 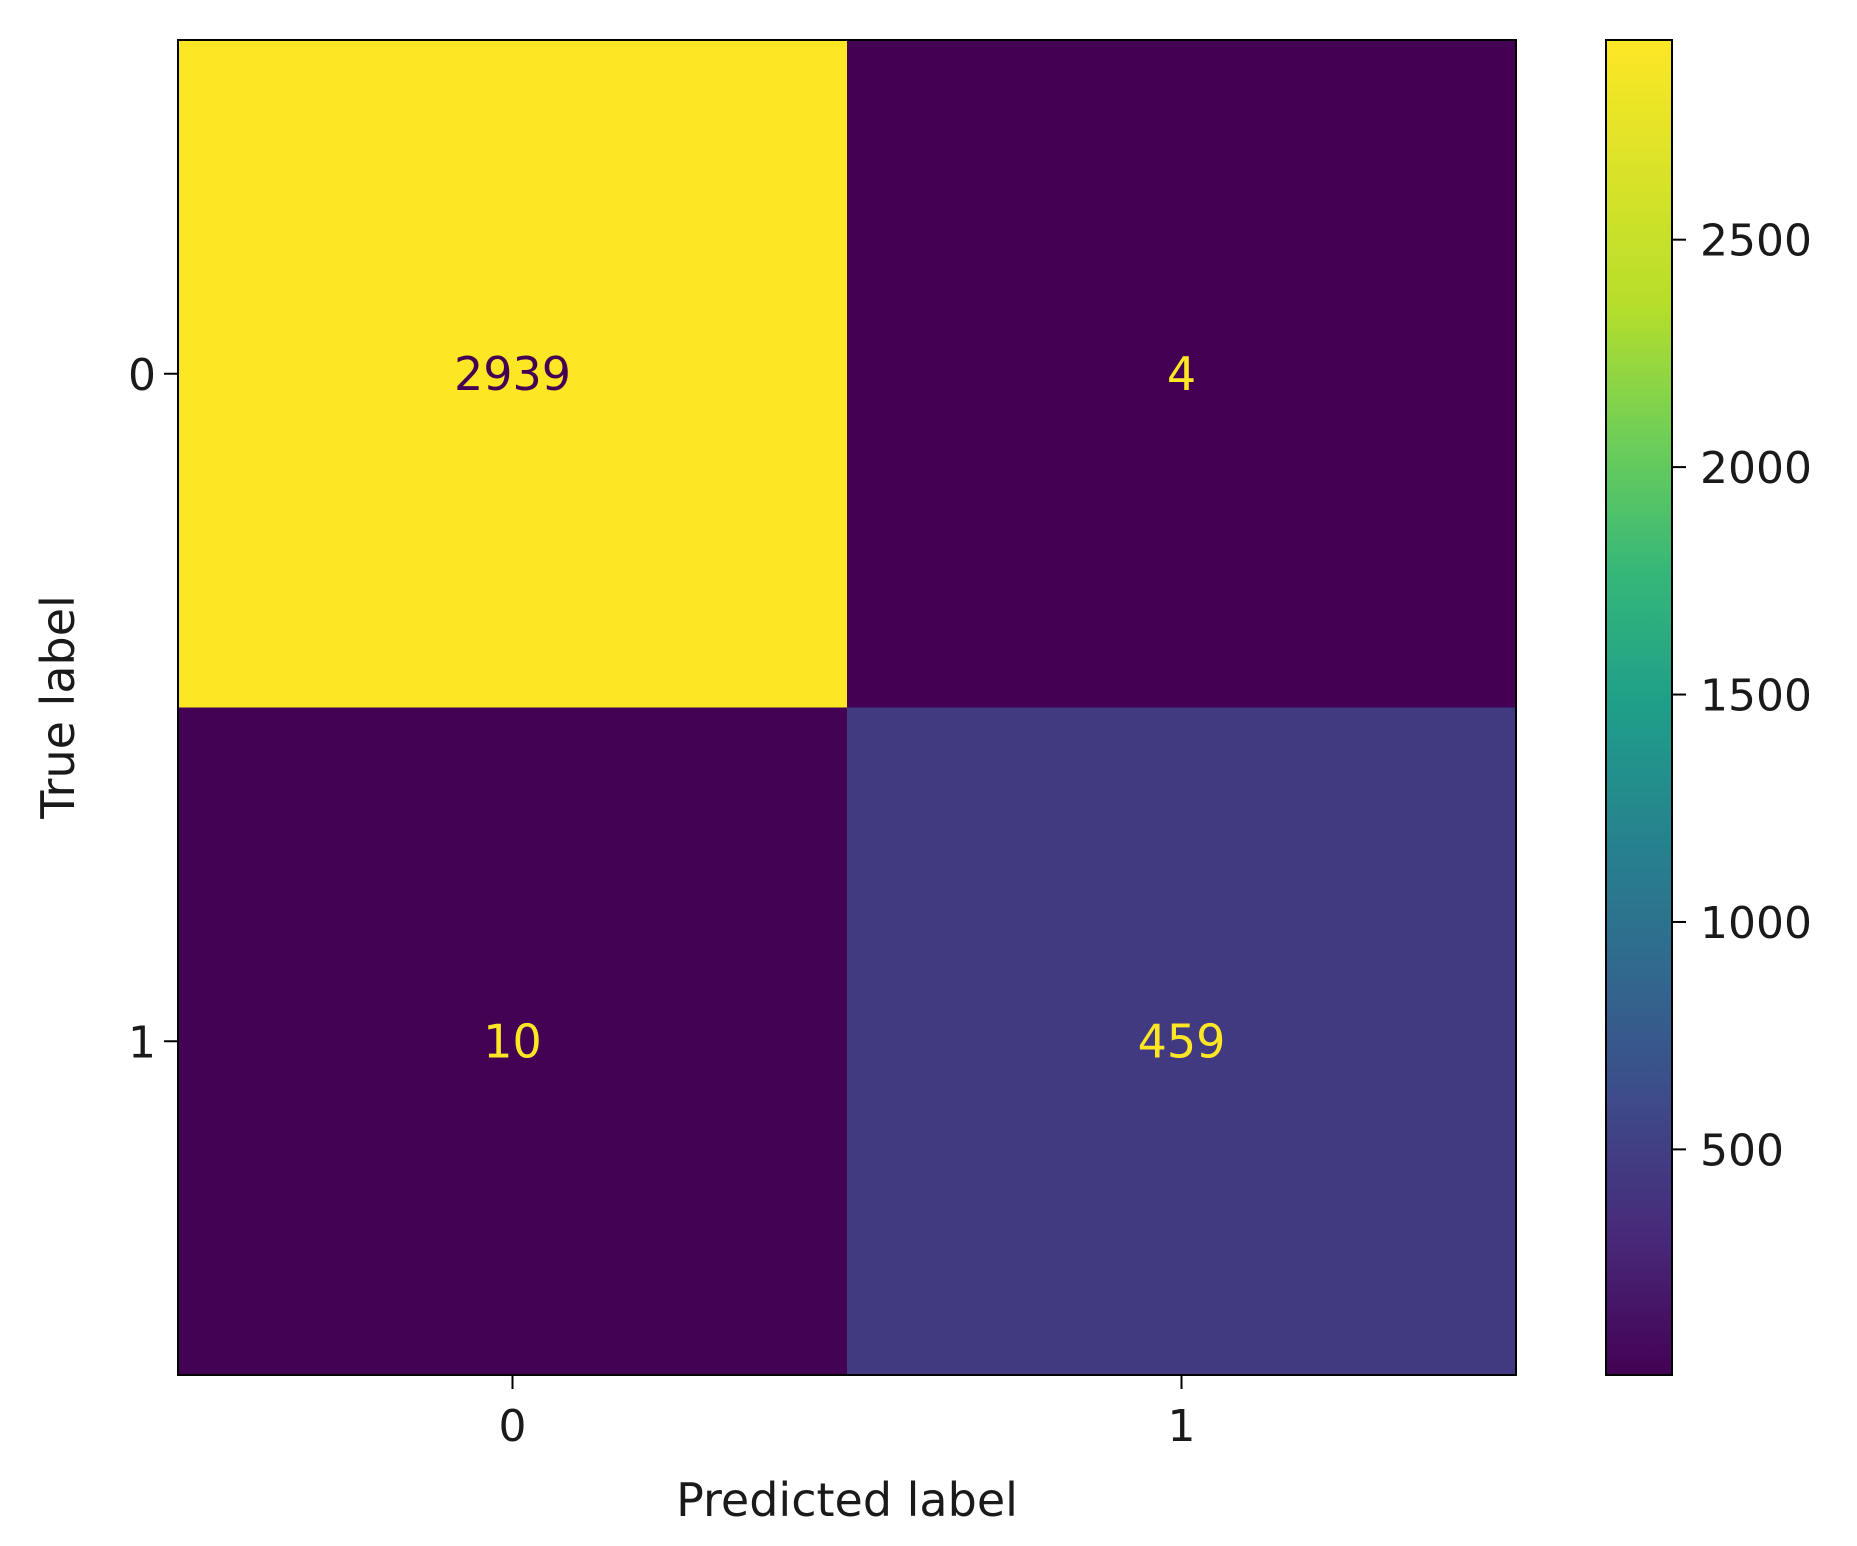 What do you see at coordinates (142, 375) in the screenshot?
I see `y-tick-label-0: 0` at bounding box center [142, 375].